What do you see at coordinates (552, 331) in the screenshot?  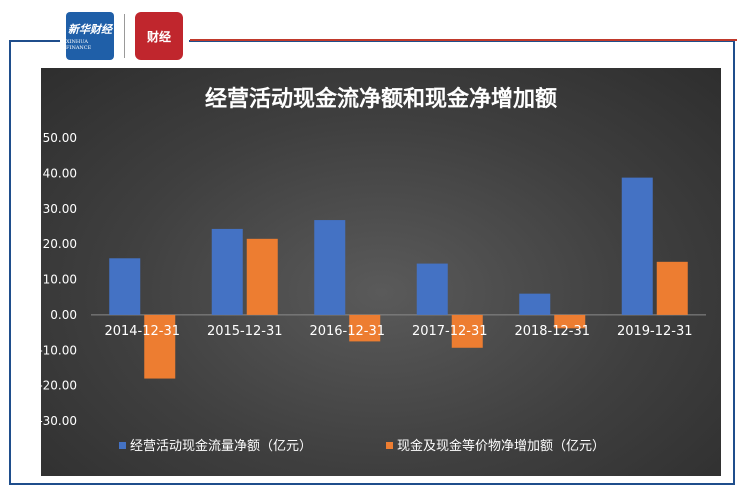 I see `x-tick-label: 2018-12-31` at bounding box center [552, 331].